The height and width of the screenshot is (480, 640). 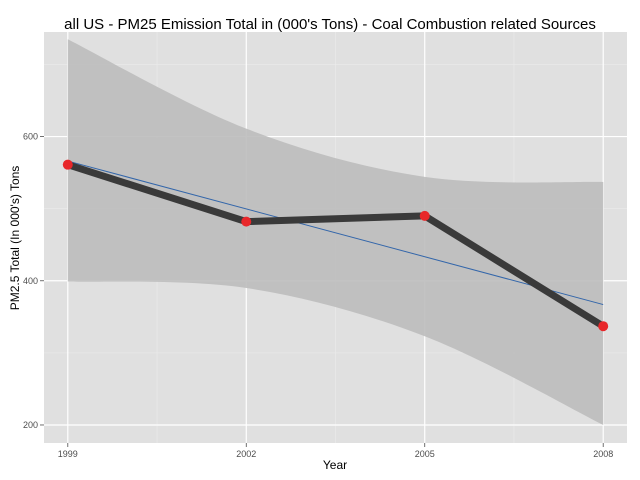 I want to click on x-axis: 1999 2002 2005 2008, so click(x=335, y=451).